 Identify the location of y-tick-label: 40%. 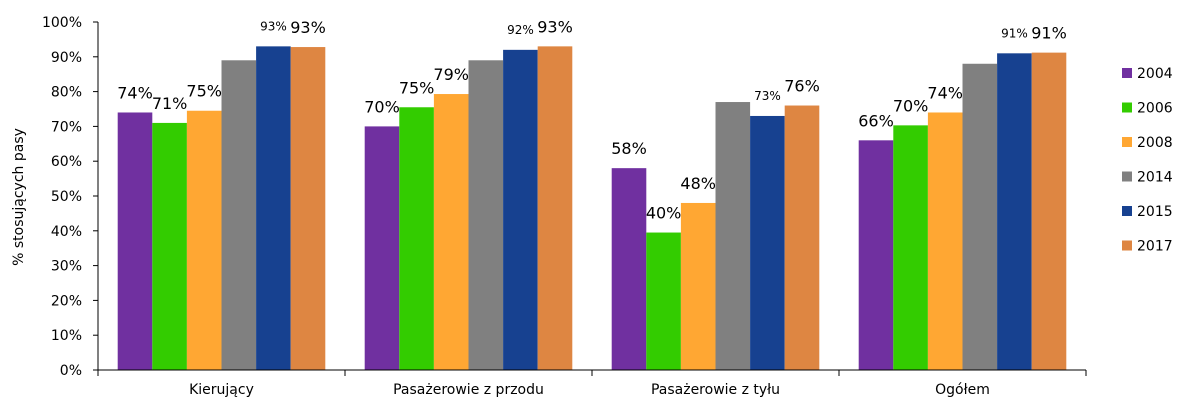
(66, 232).